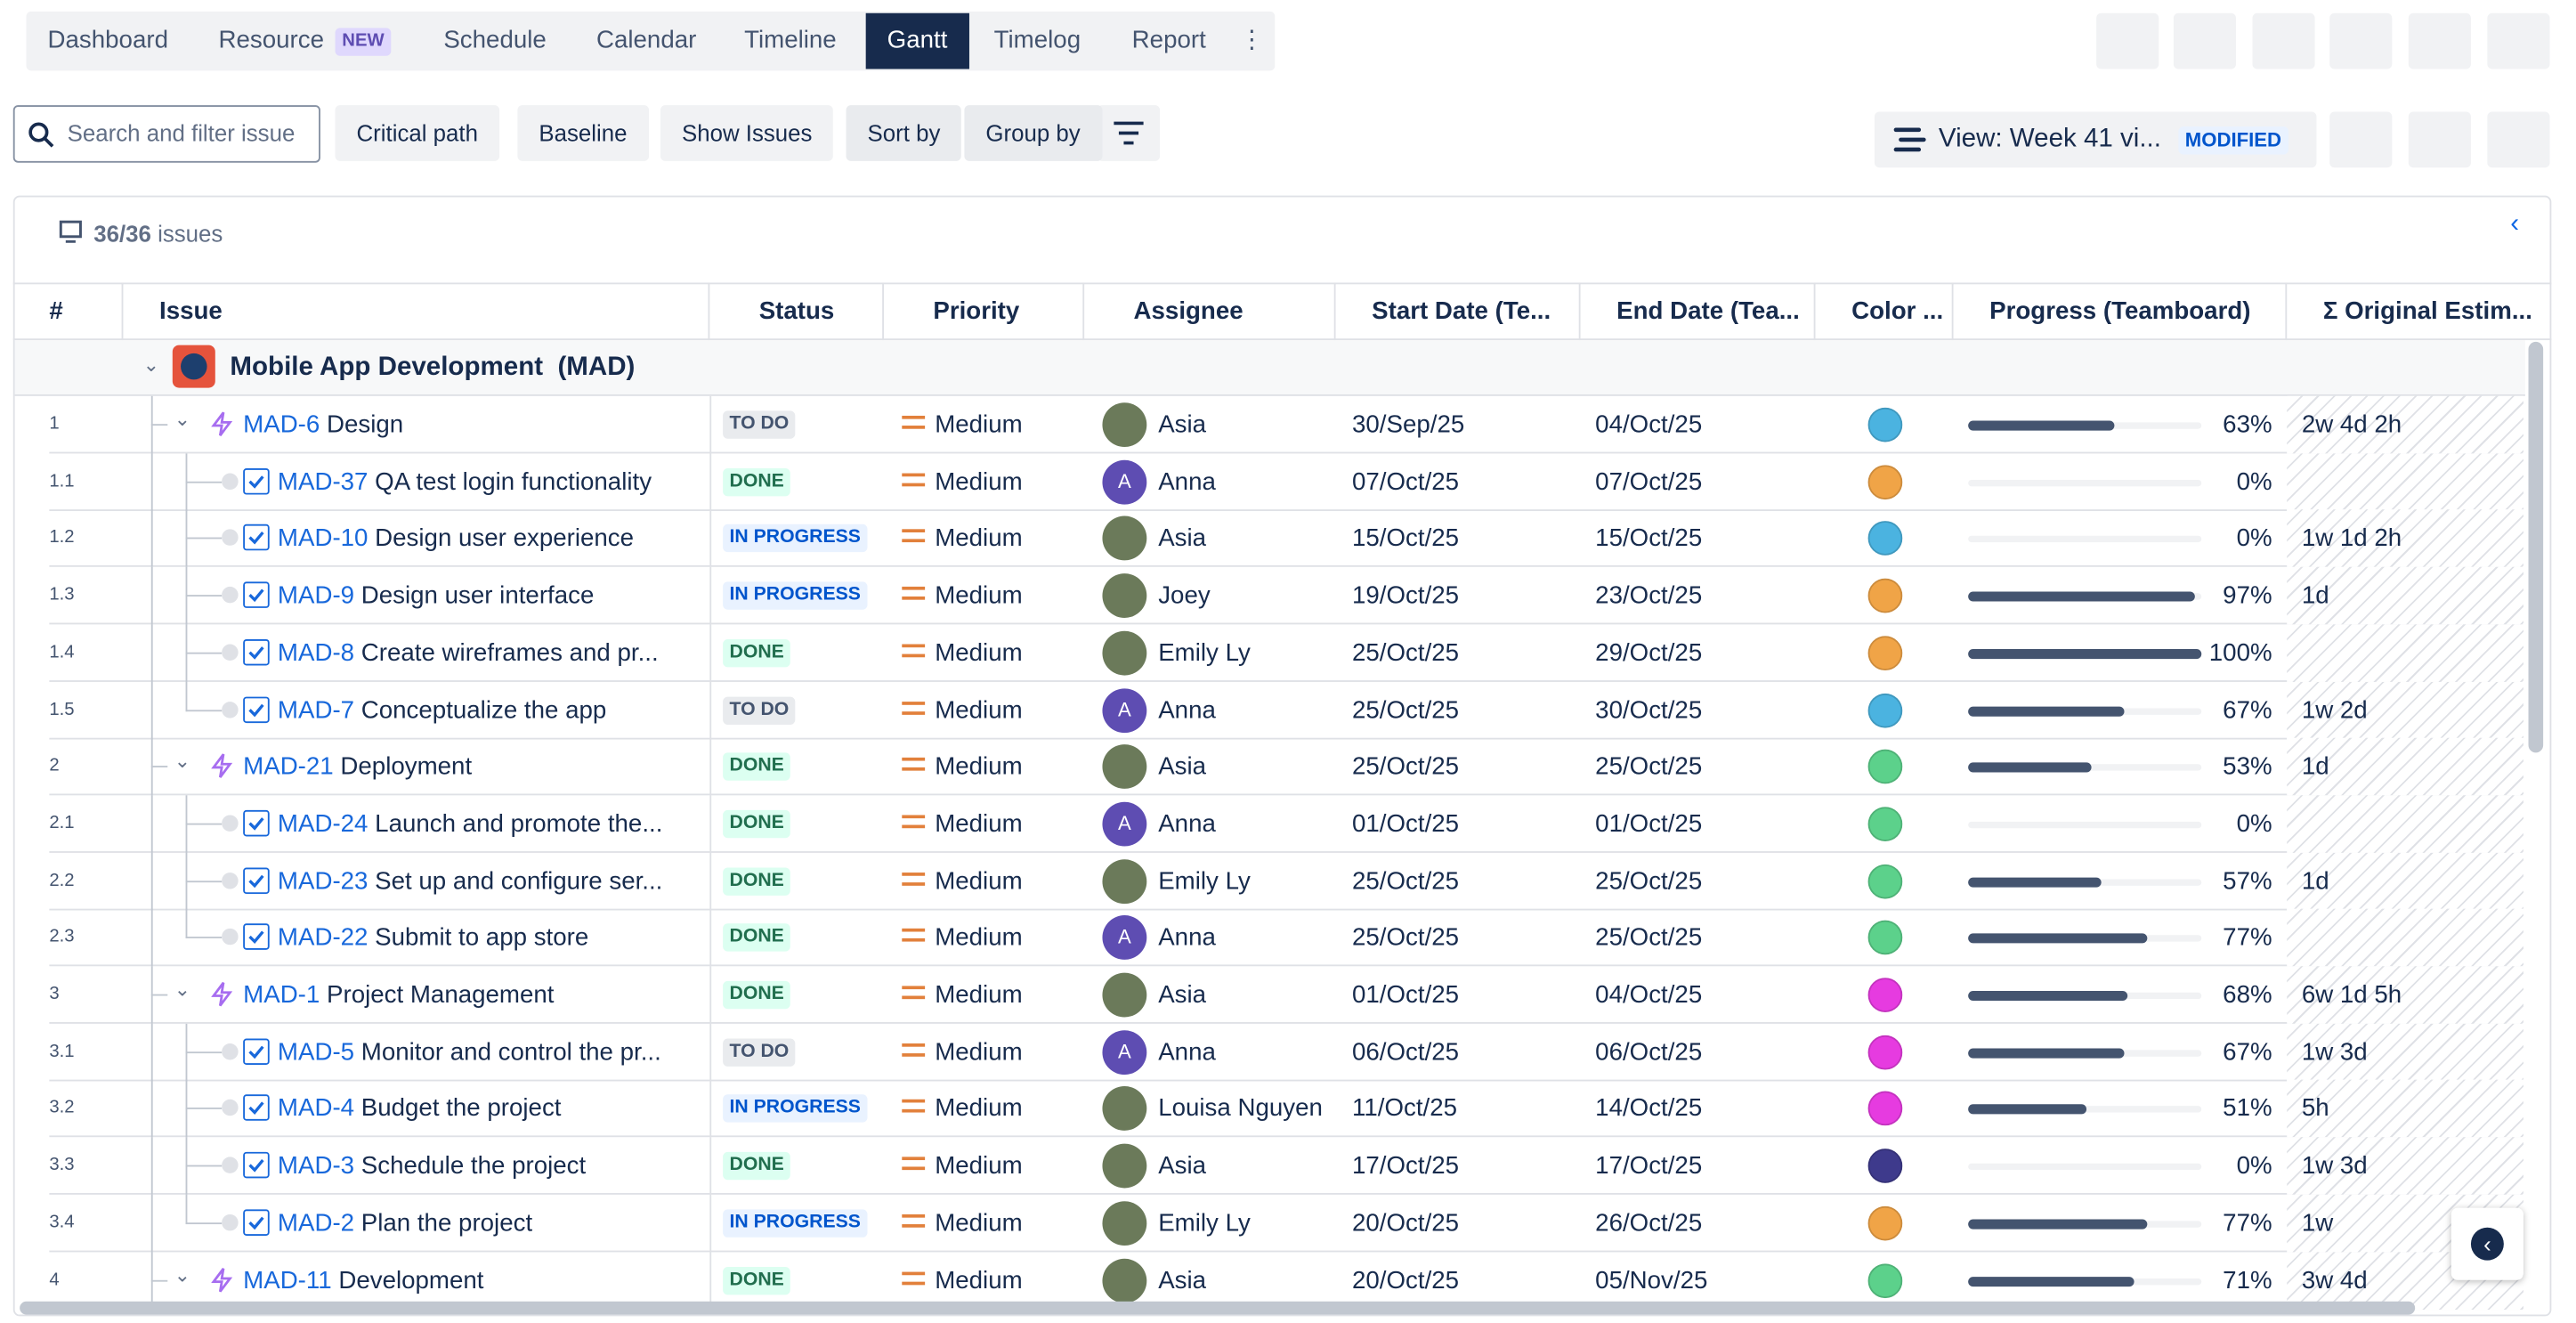 The height and width of the screenshot is (1323, 2576). Describe the element at coordinates (109, 41) in the screenshot. I see `nav-tab: Dashboard` at that location.